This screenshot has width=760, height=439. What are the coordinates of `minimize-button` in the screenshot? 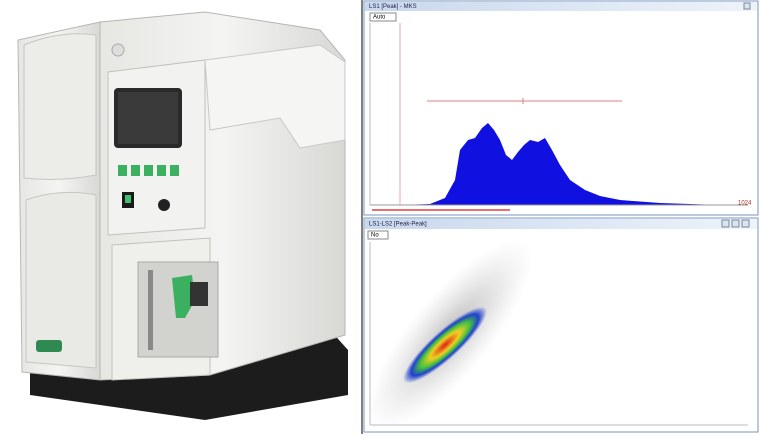 It's located at (725, 223).